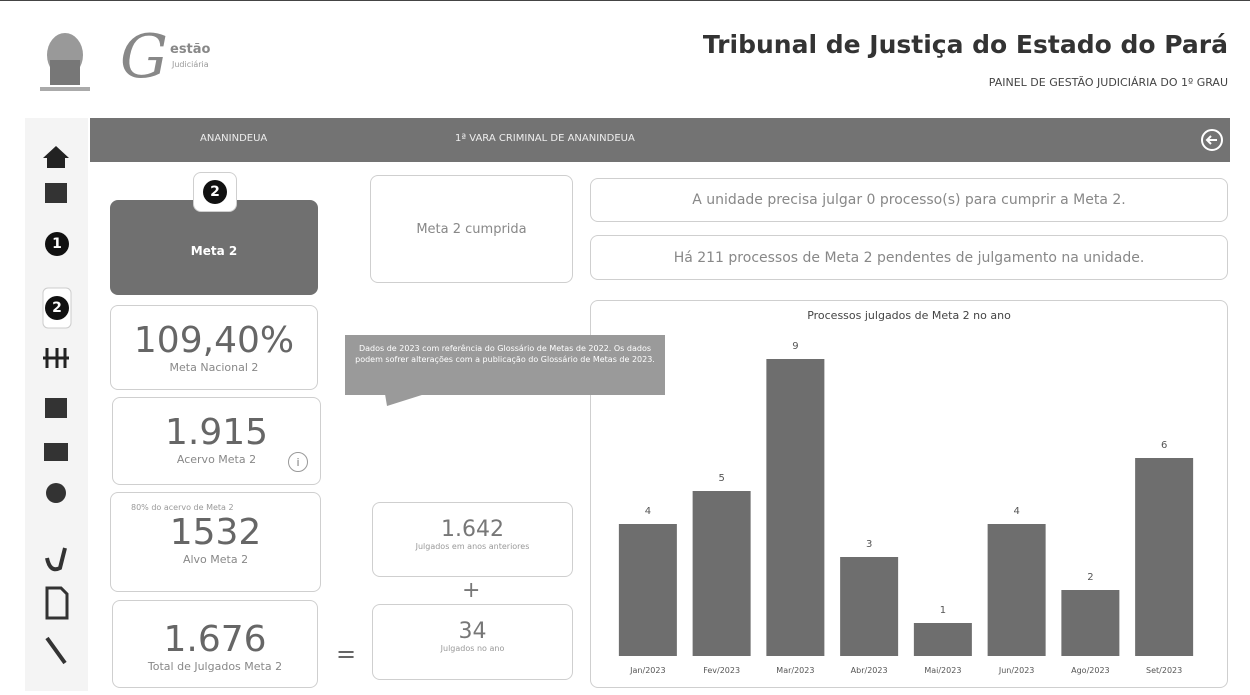 Image resolution: width=1250 pixels, height=695 pixels. I want to click on x-tick-label: Abr/2023, so click(869, 670).